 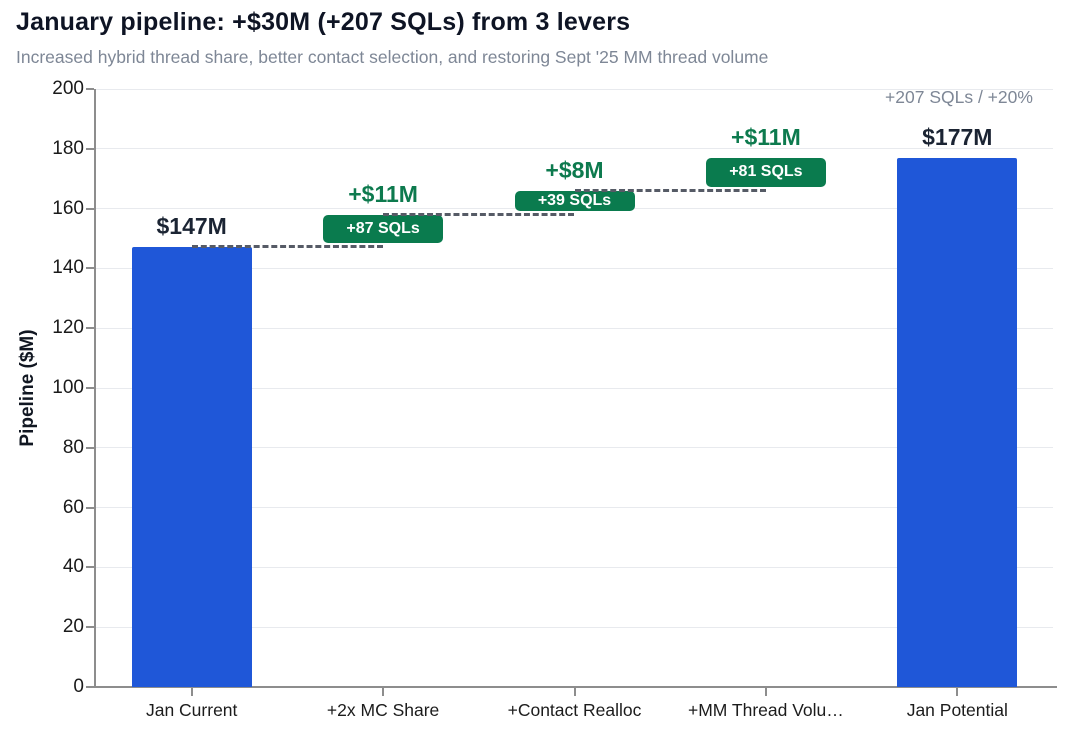 I want to click on x-tick-label: Jan Potential, so click(x=957, y=710).